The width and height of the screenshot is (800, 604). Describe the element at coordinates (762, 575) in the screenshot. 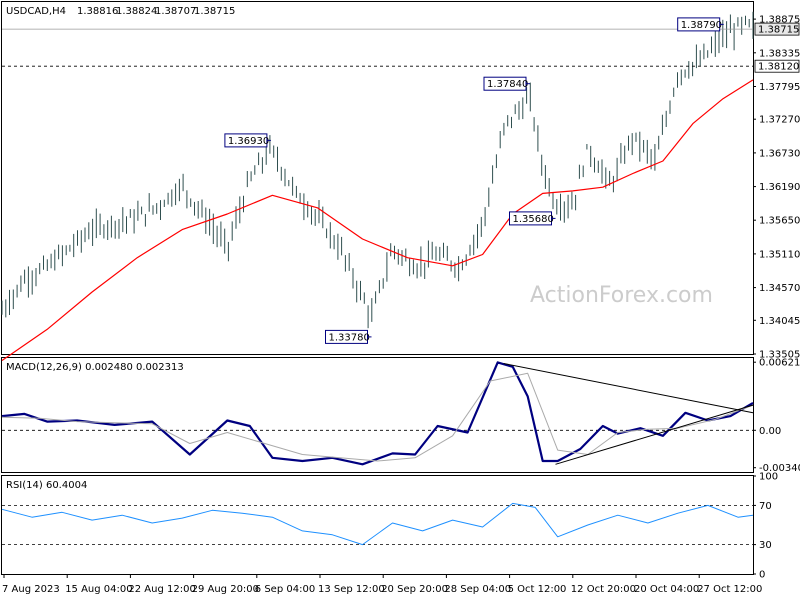

I see `rsi-axis-tick-label: 0` at that location.